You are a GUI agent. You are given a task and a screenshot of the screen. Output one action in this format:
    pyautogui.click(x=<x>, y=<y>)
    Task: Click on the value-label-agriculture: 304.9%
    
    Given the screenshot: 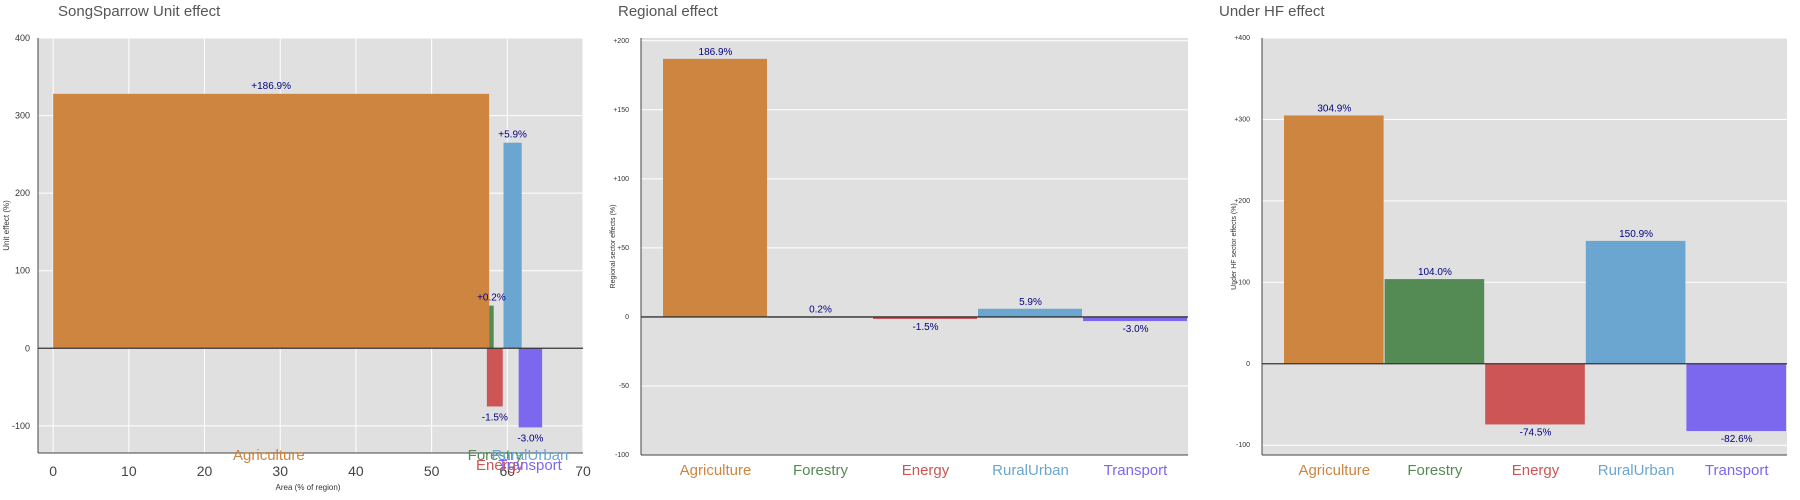 What is the action you would take?
    pyautogui.click(x=1334, y=108)
    